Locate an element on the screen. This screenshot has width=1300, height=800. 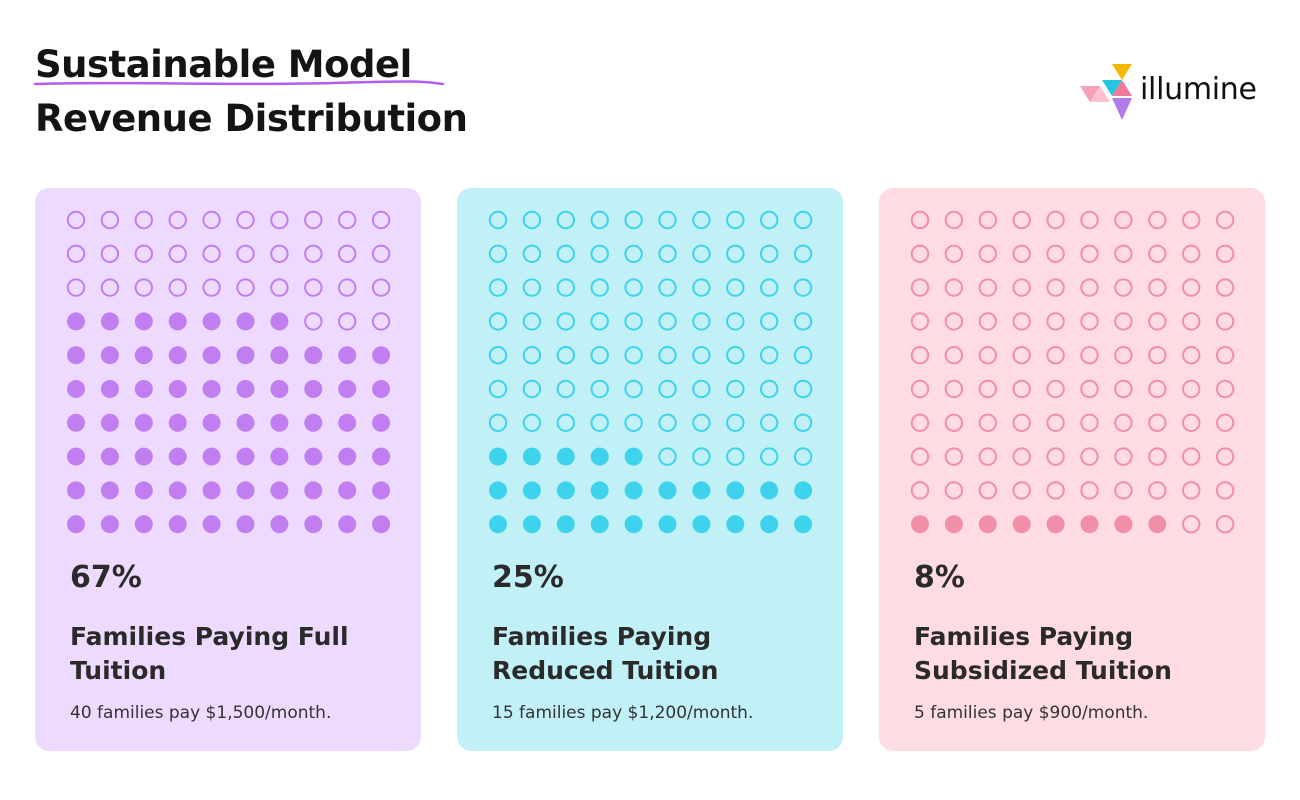
card-title: Families Paying Subsidized Tuition is located at coordinates (1043, 653).